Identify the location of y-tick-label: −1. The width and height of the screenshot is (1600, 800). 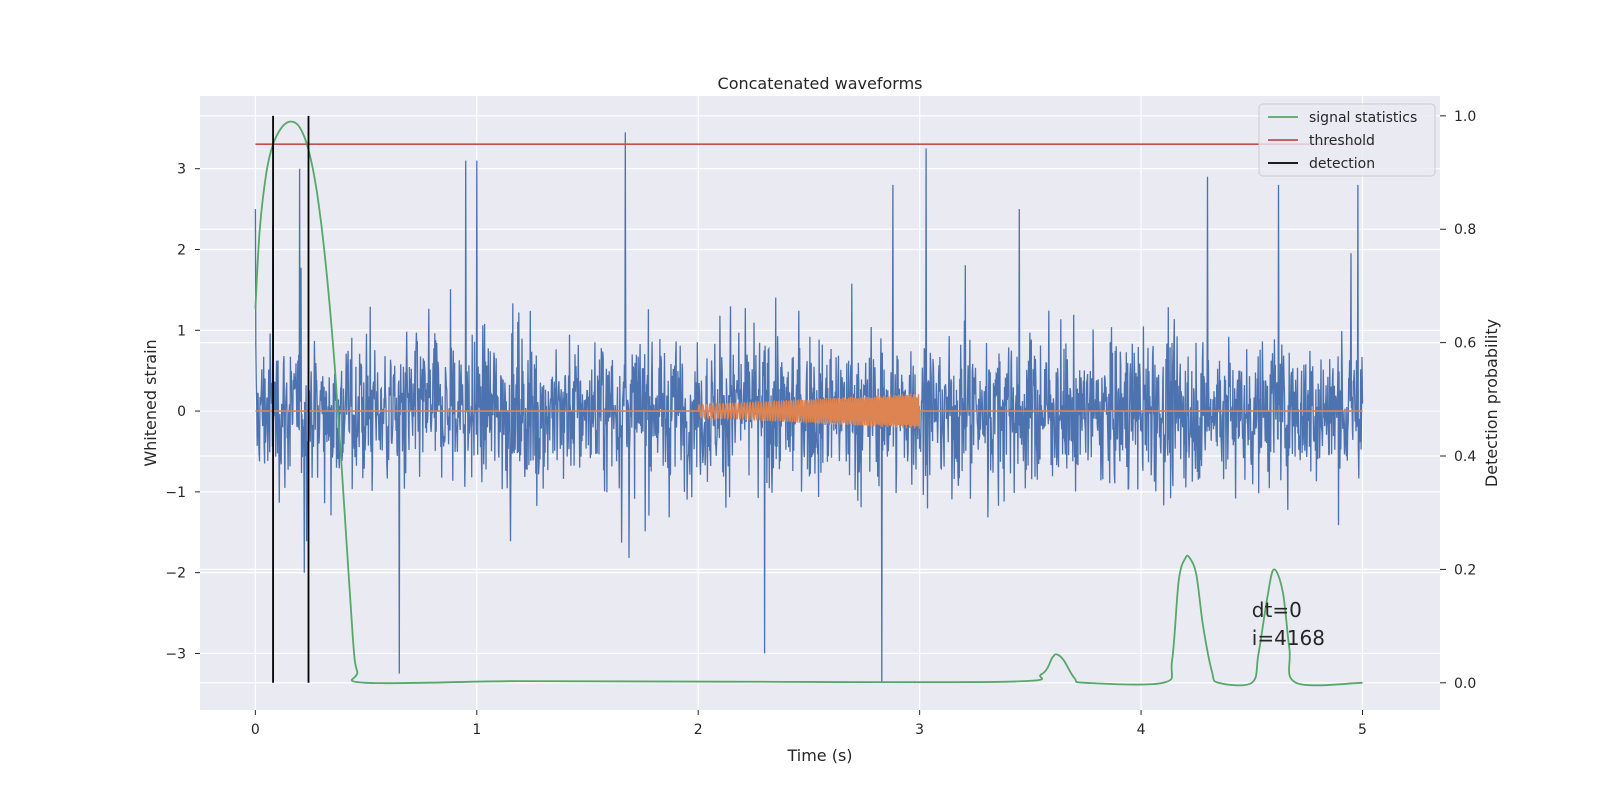
(175, 493).